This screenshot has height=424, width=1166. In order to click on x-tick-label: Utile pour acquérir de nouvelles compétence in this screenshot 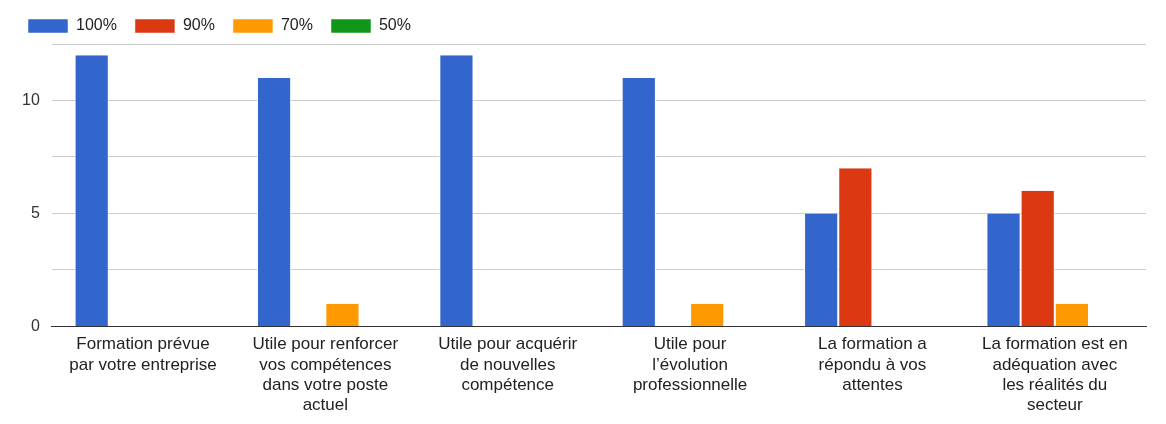, I will do `click(508, 364)`.